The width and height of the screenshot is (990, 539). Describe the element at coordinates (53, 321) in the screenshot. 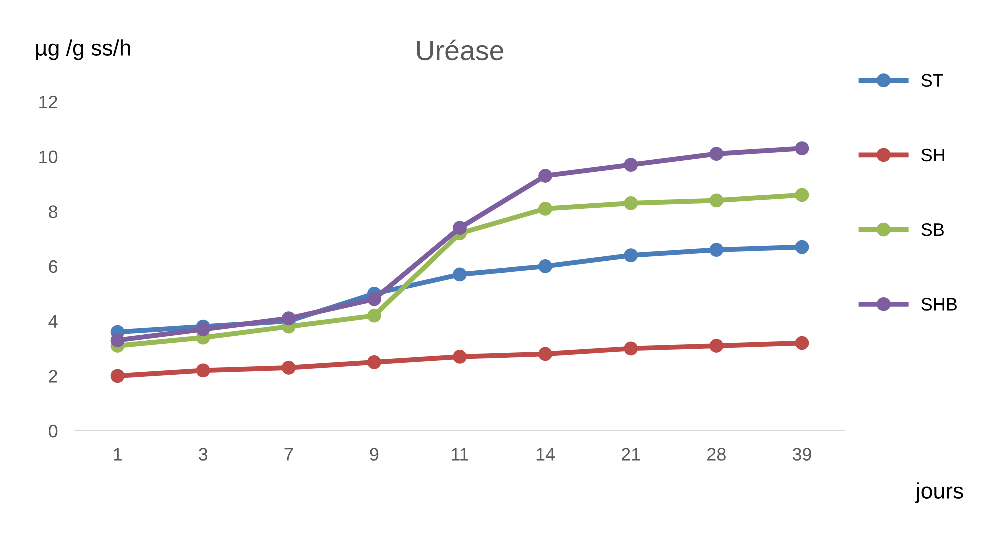

I see `y-tick-label: 4` at that location.